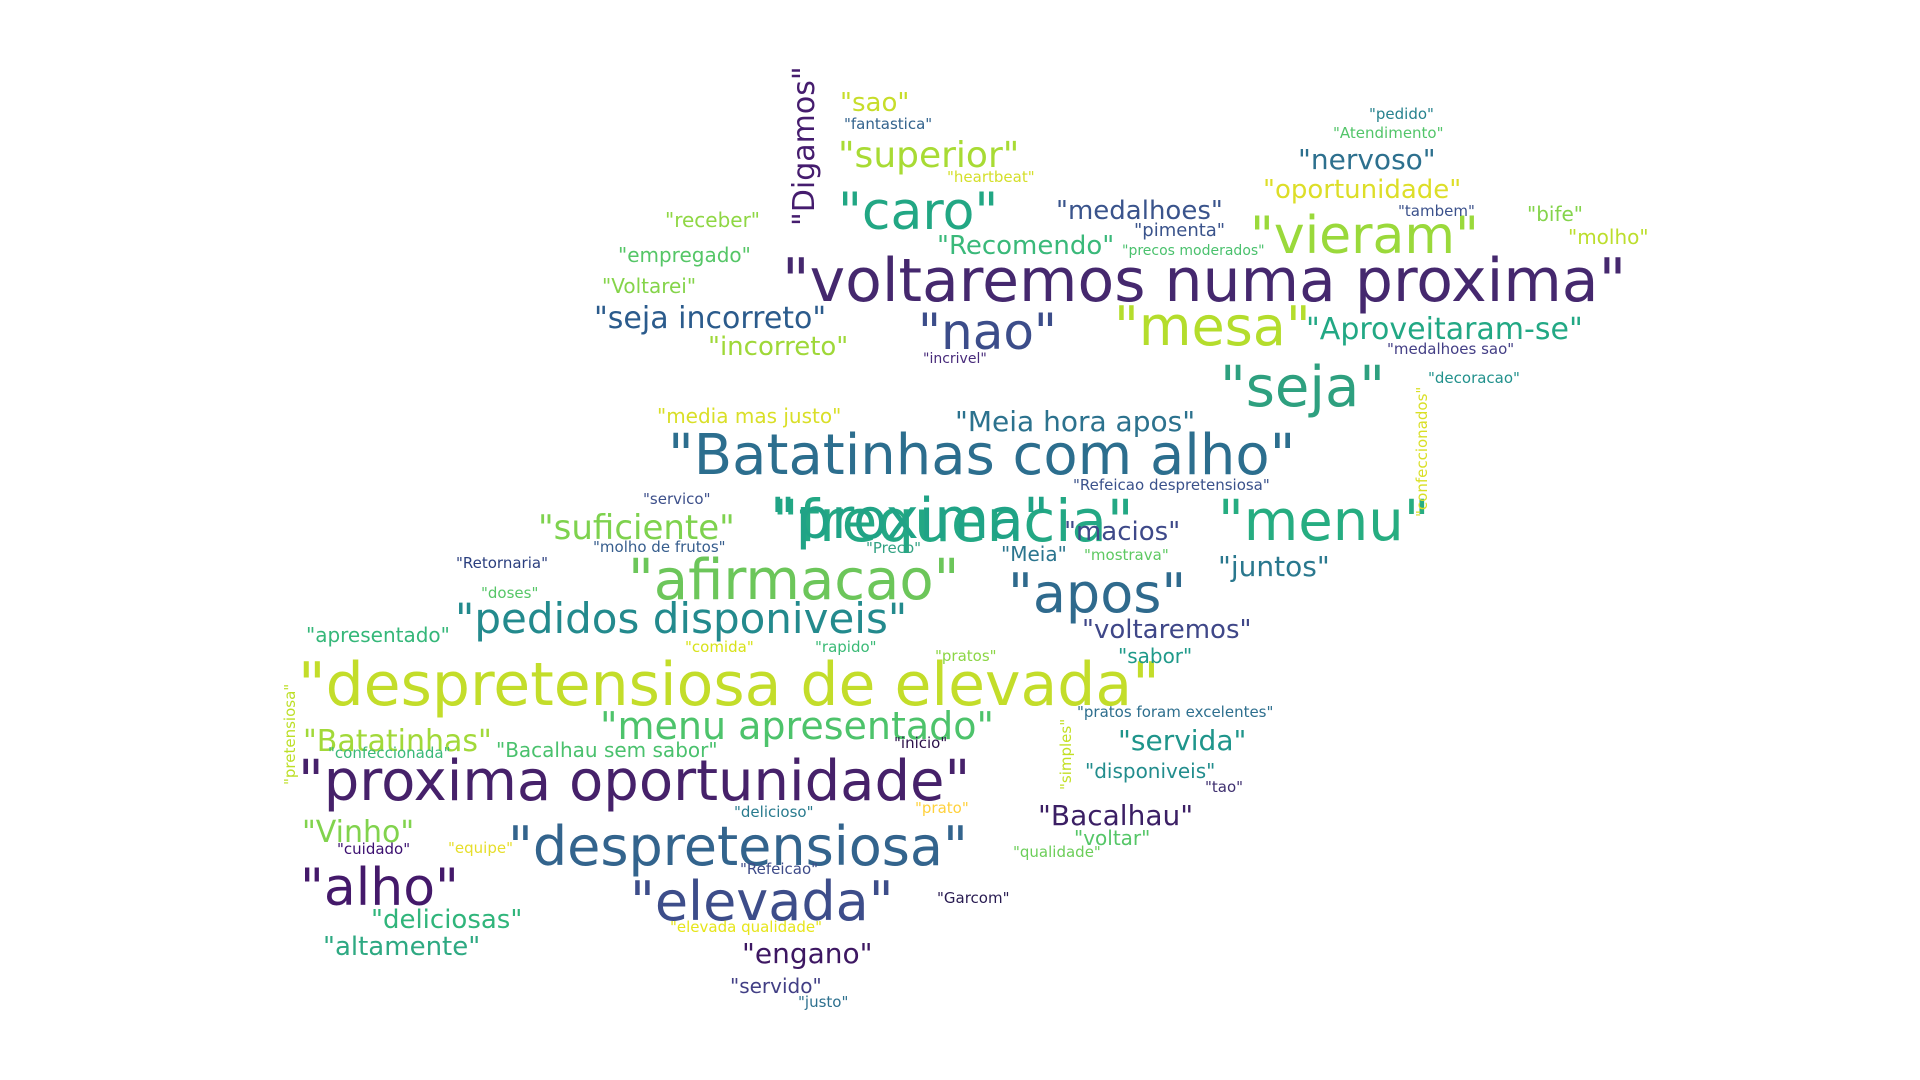  I want to click on cloud-word: "sao", so click(875, 103).